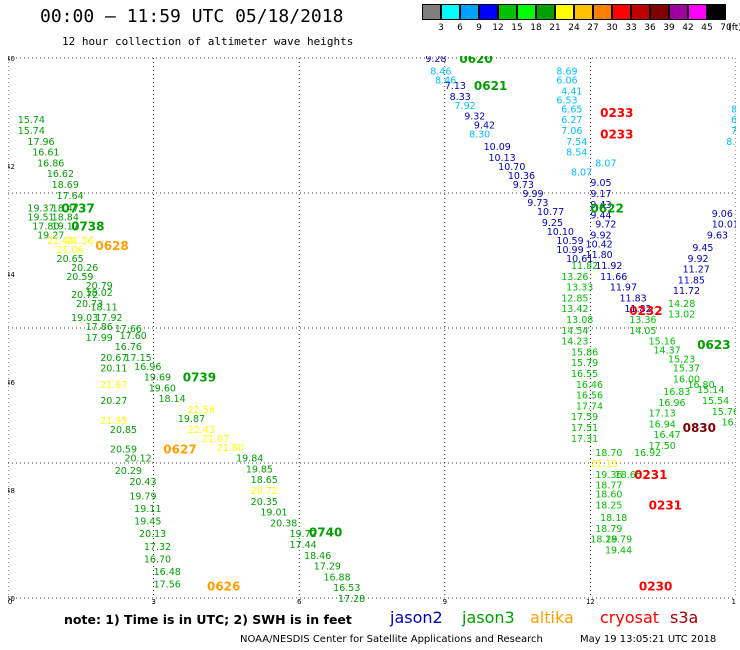 The height and width of the screenshot is (650, 740). I want to click on wave-height-value: 14.28, so click(681, 304).